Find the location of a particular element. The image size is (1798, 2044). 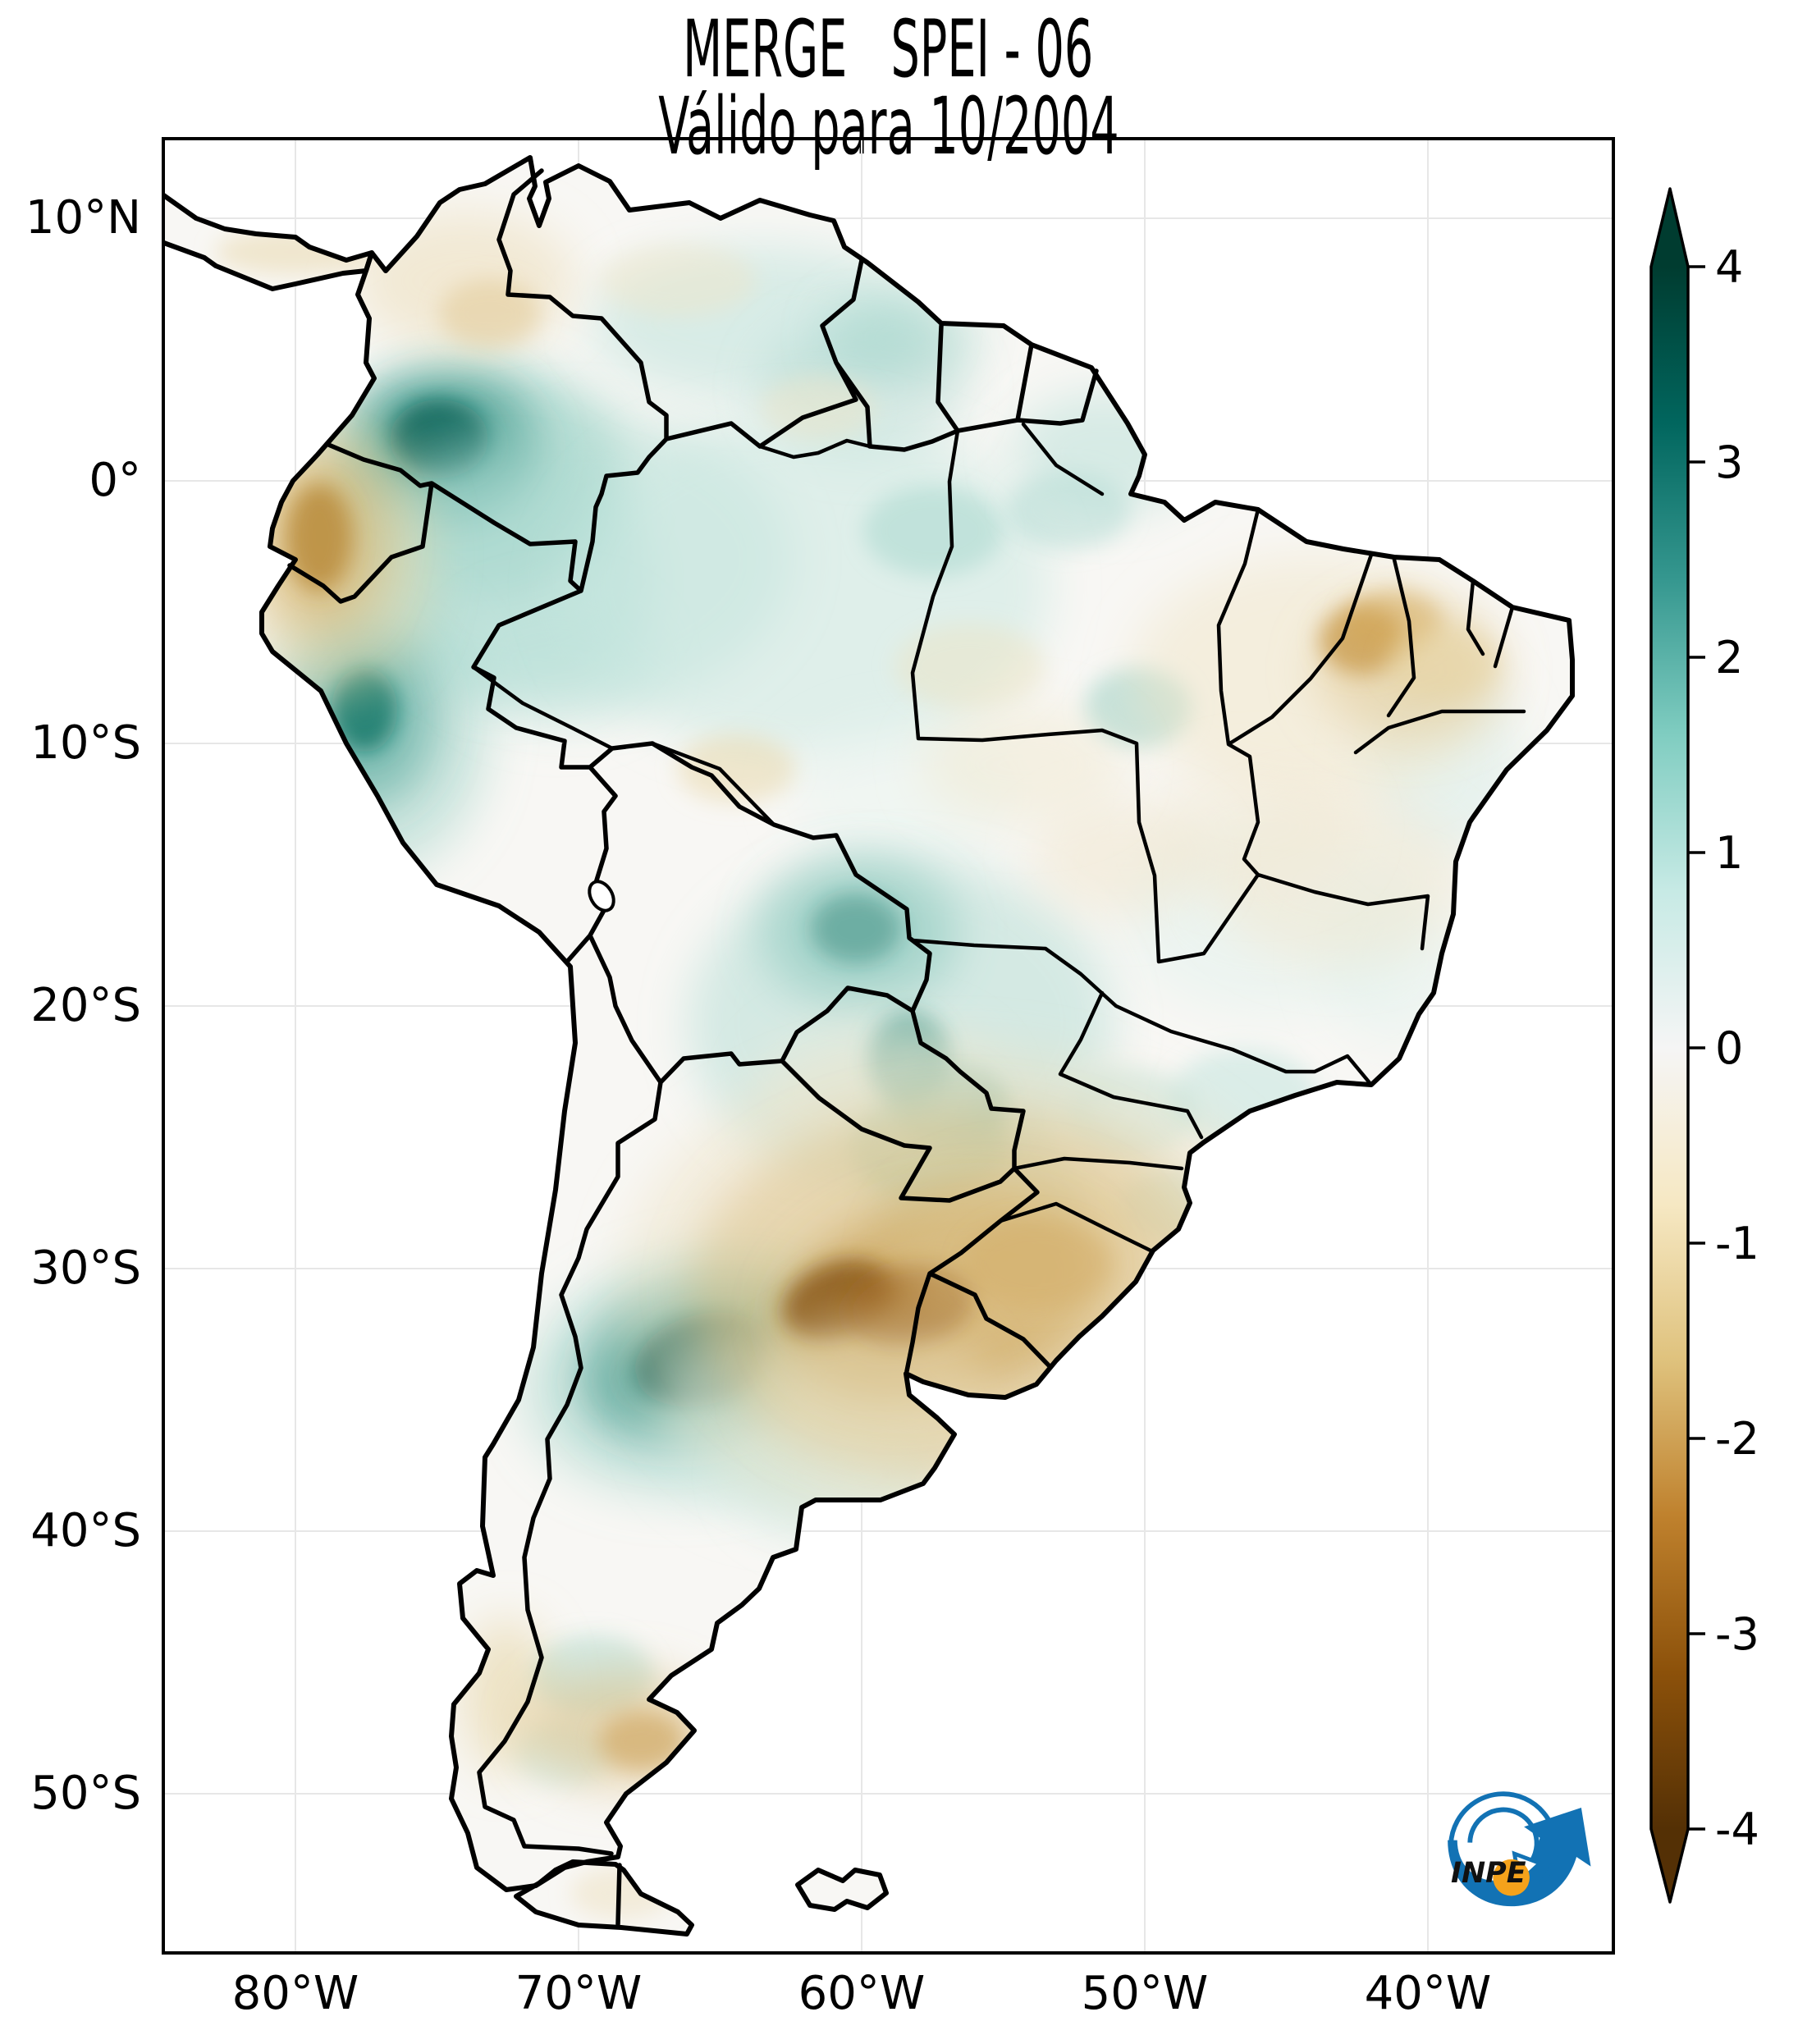

figure-title-line2: Válido para 10/2004 is located at coordinates (888, 126).